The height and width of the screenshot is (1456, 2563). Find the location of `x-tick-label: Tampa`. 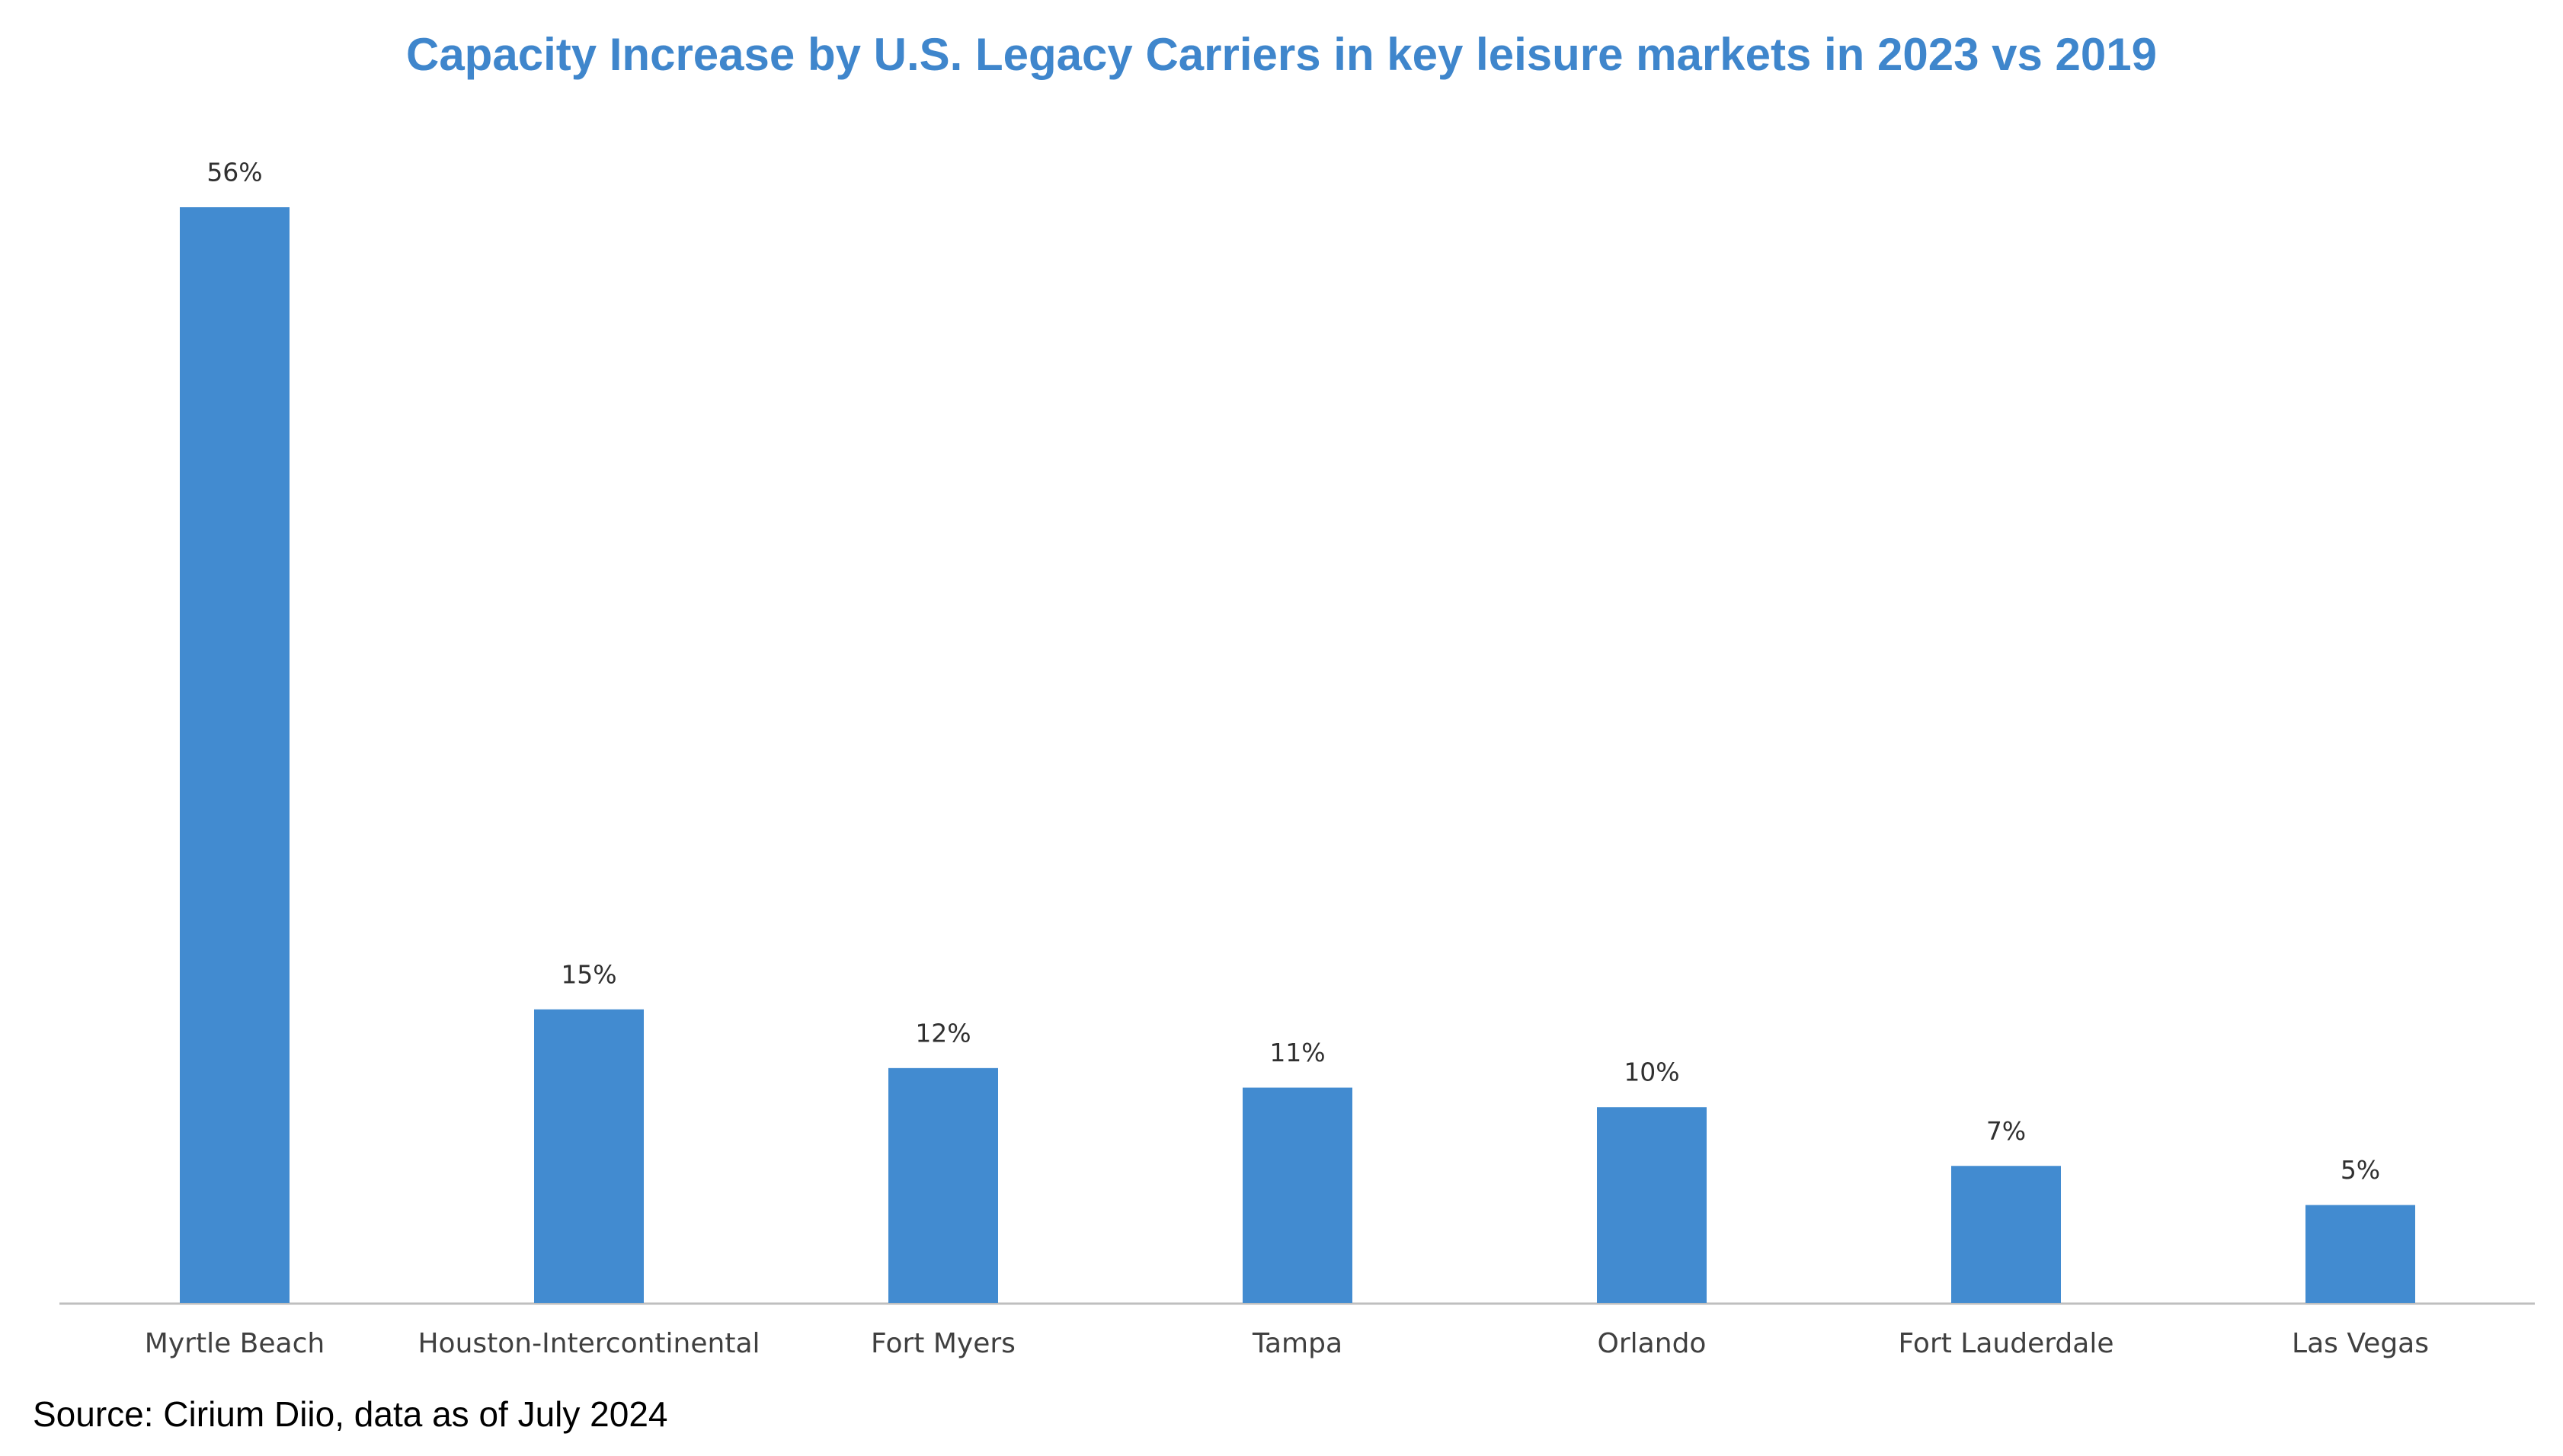

x-tick-label: Tampa is located at coordinates (1297, 1343).